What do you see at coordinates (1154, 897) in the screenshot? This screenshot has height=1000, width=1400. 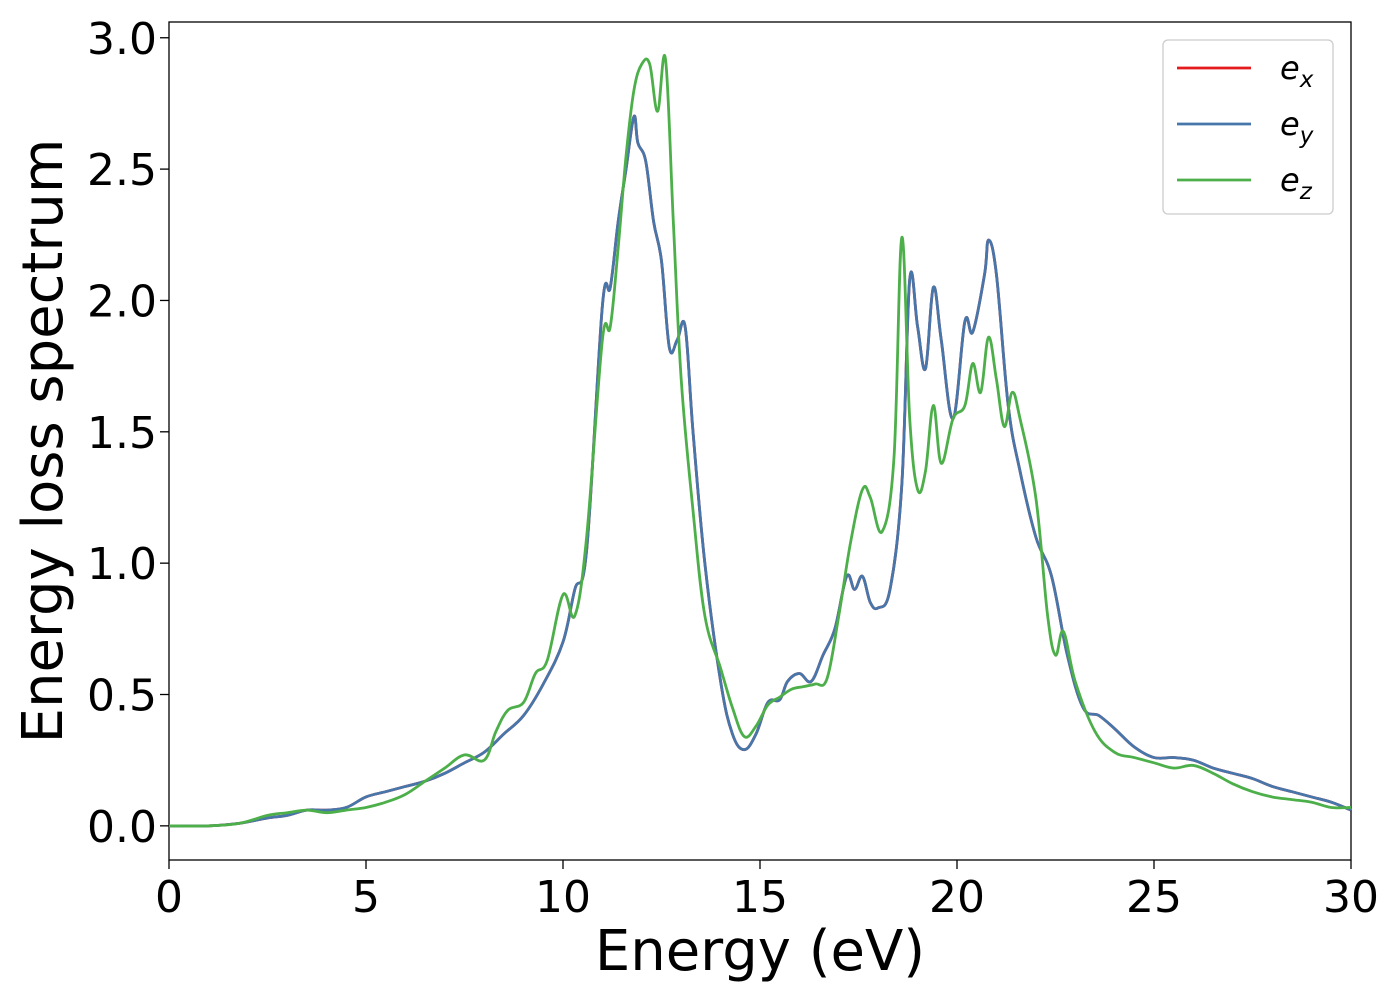 I see `x-tick-label: 25` at bounding box center [1154, 897].